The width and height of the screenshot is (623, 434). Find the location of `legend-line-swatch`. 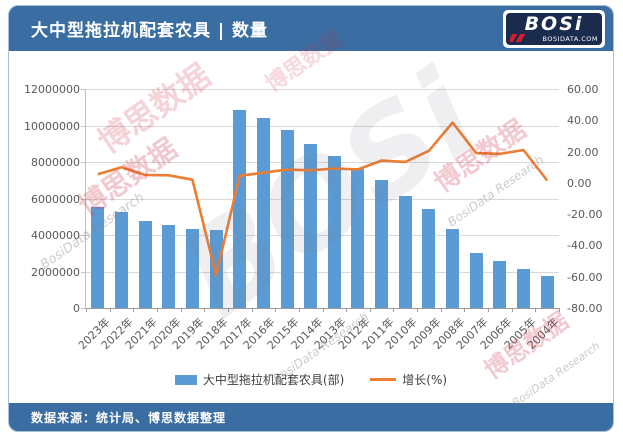

legend-line-swatch is located at coordinates (383, 379).